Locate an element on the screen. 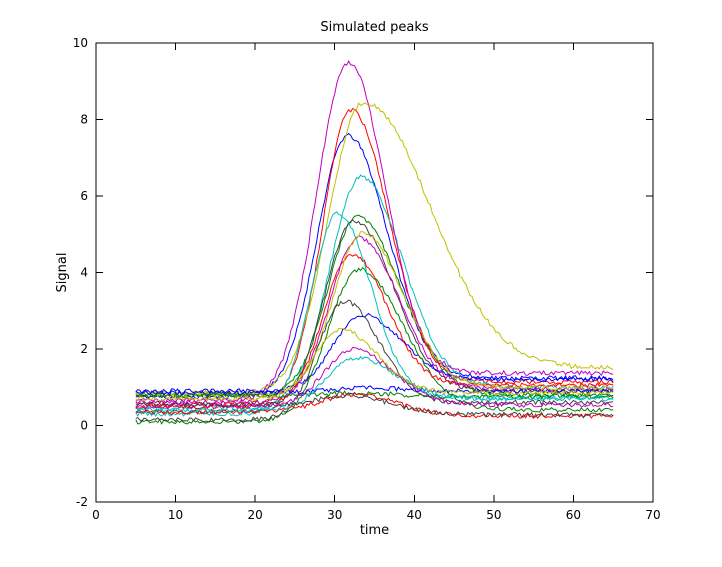 This screenshot has height=567, width=722. y-axis-label: Signal is located at coordinates (62, 273).